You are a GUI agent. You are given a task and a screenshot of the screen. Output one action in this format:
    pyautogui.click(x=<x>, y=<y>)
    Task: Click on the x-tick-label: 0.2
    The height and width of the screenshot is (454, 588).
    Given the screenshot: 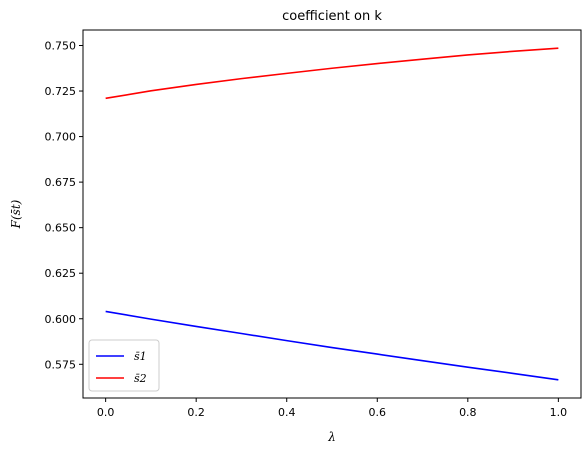 What is the action you would take?
    pyautogui.click(x=196, y=412)
    